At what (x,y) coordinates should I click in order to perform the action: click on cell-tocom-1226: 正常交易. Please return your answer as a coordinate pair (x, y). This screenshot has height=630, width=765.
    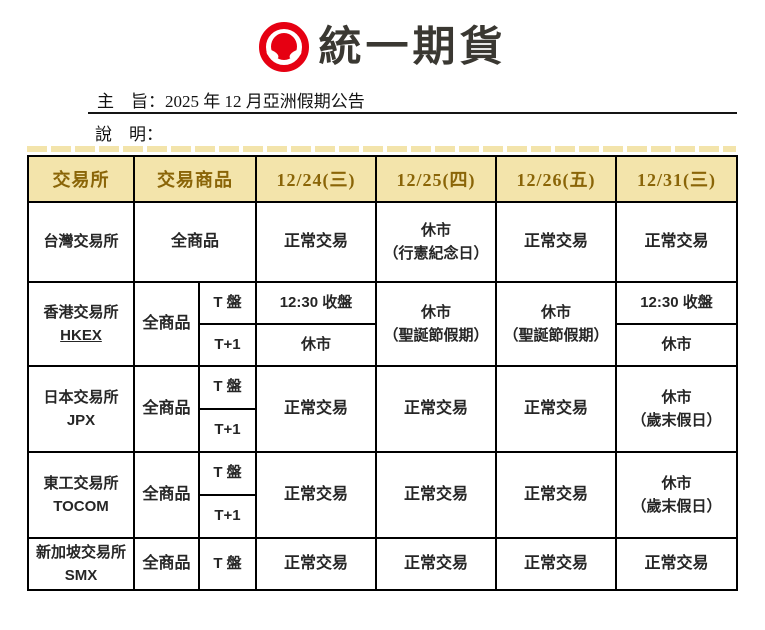
    Looking at the image, I should click on (556, 495).